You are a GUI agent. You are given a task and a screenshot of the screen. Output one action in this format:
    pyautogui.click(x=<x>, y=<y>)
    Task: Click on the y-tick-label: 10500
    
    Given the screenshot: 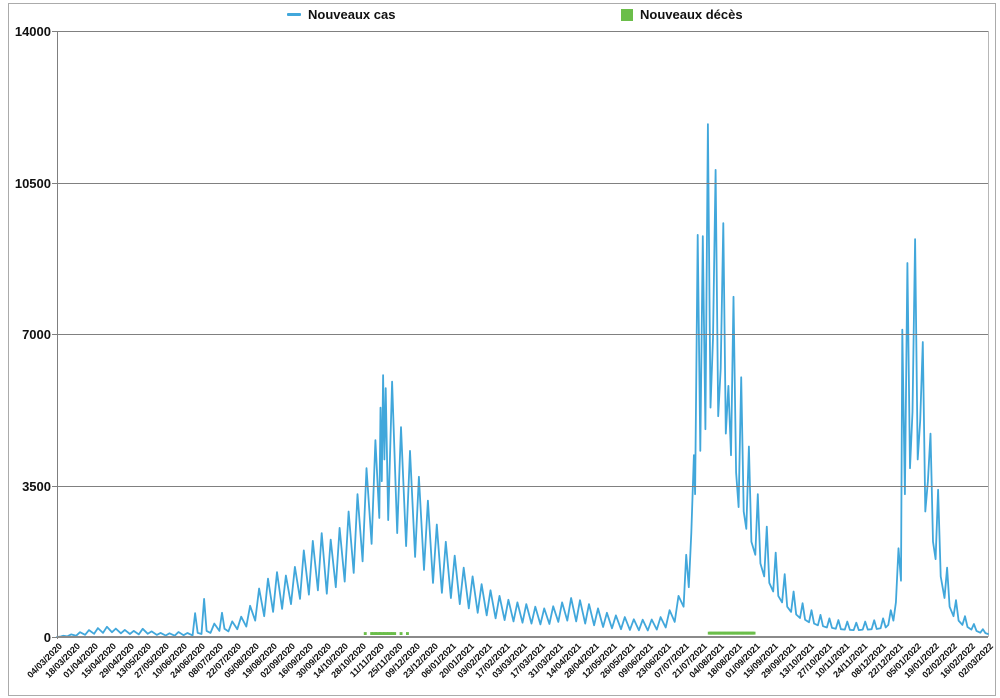 What is the action you would take?
    pyautogui.click(x=32, y=183)
    